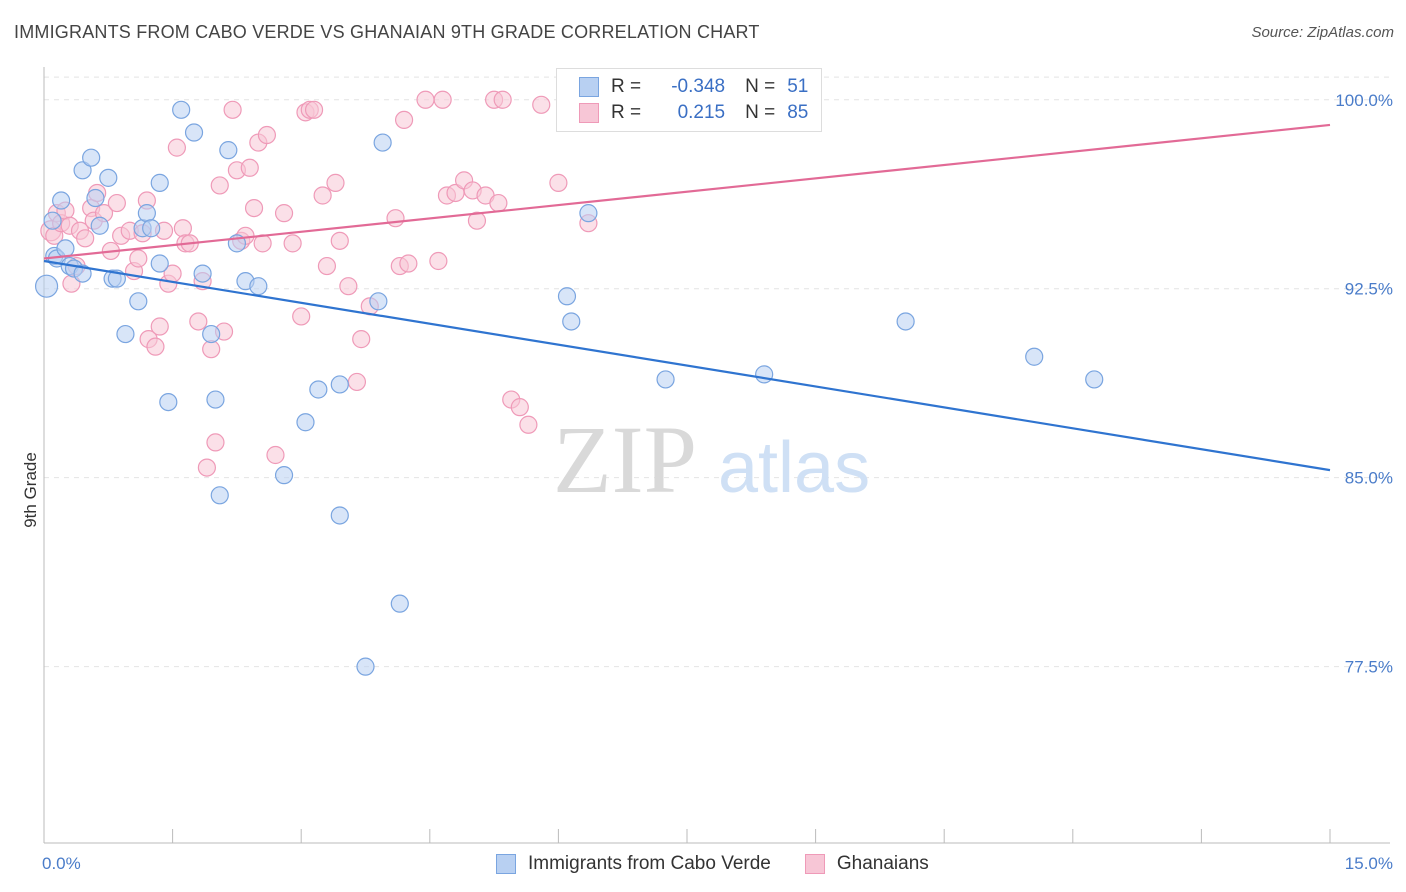 The image size is (1406, 892). I want to click on trend-line-pink, so click(687, 191).